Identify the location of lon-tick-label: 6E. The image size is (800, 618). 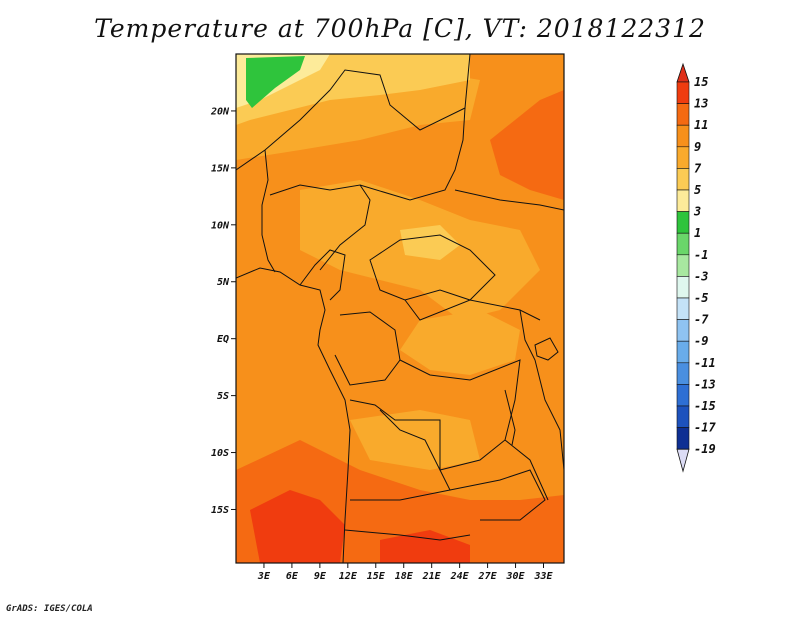
(292, 576).